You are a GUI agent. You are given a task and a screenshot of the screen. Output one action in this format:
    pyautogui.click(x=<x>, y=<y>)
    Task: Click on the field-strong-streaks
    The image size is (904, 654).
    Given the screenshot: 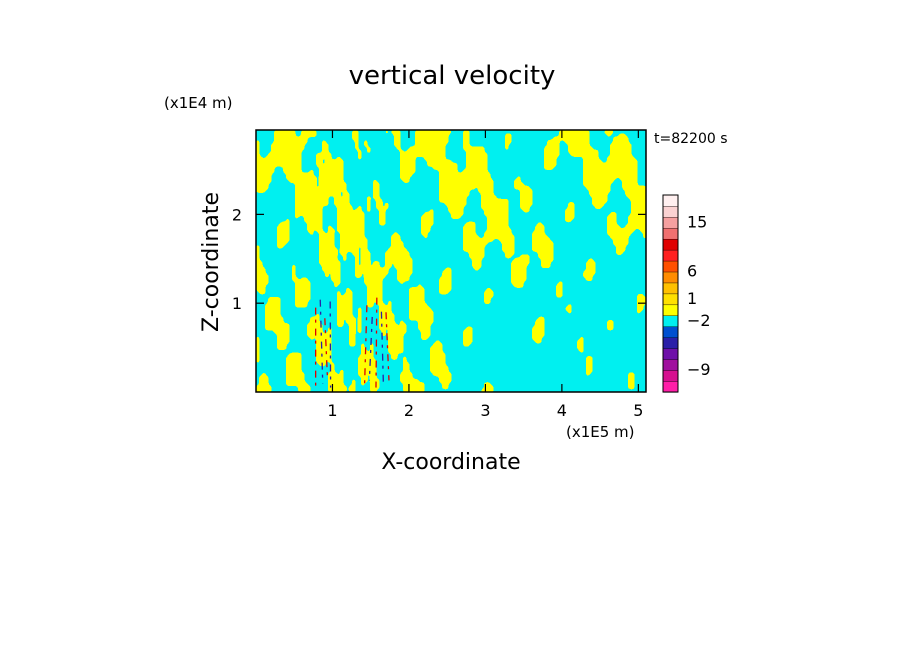 What is the action you would take?
    pyautogui.click(x=352, y=342)
    